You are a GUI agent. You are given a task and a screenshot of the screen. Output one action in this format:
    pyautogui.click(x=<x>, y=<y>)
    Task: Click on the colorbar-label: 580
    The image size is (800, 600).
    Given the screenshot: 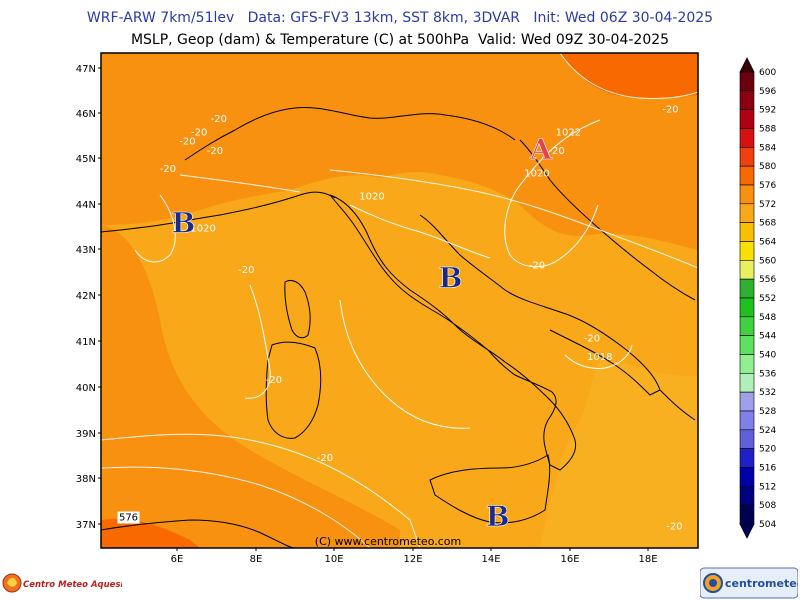 What is the action you would take?
    pyautogui.click(x=767, y=167)
    